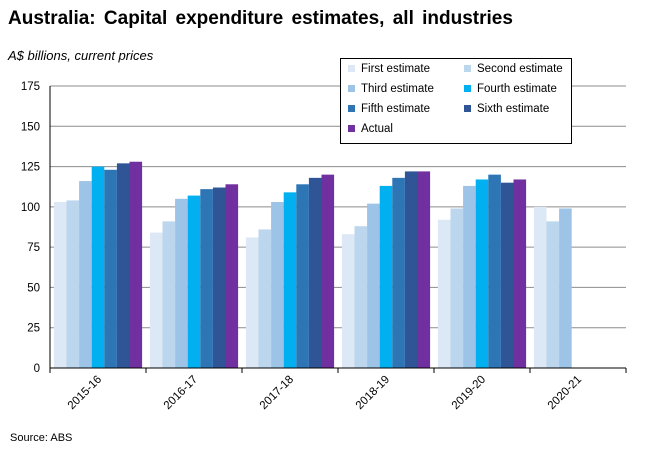 This screenshot has height=455, width=650. What do you see at coordinates (277, 393) in the screenshot?
I see `x-tick-label: 2017-18` at bounding box center [277, 393].